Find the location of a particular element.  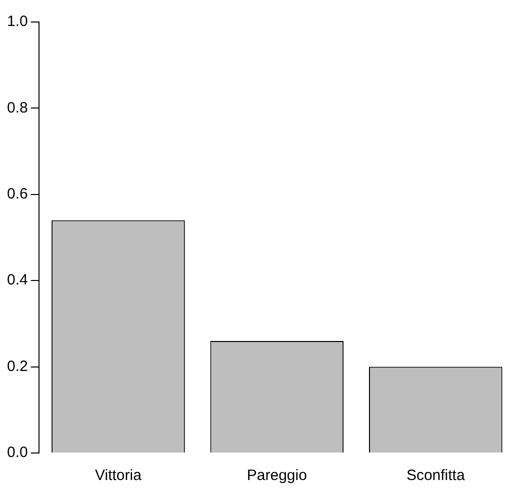

x-tick-label: Sconfitta is located at coordinates (436, 475).